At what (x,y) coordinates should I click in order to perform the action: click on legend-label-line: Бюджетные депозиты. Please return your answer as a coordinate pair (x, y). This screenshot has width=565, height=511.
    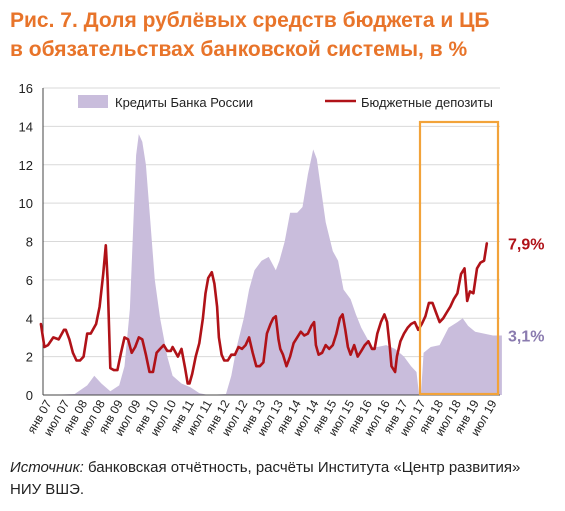
    Looking at the image, I should click on (427, 102).